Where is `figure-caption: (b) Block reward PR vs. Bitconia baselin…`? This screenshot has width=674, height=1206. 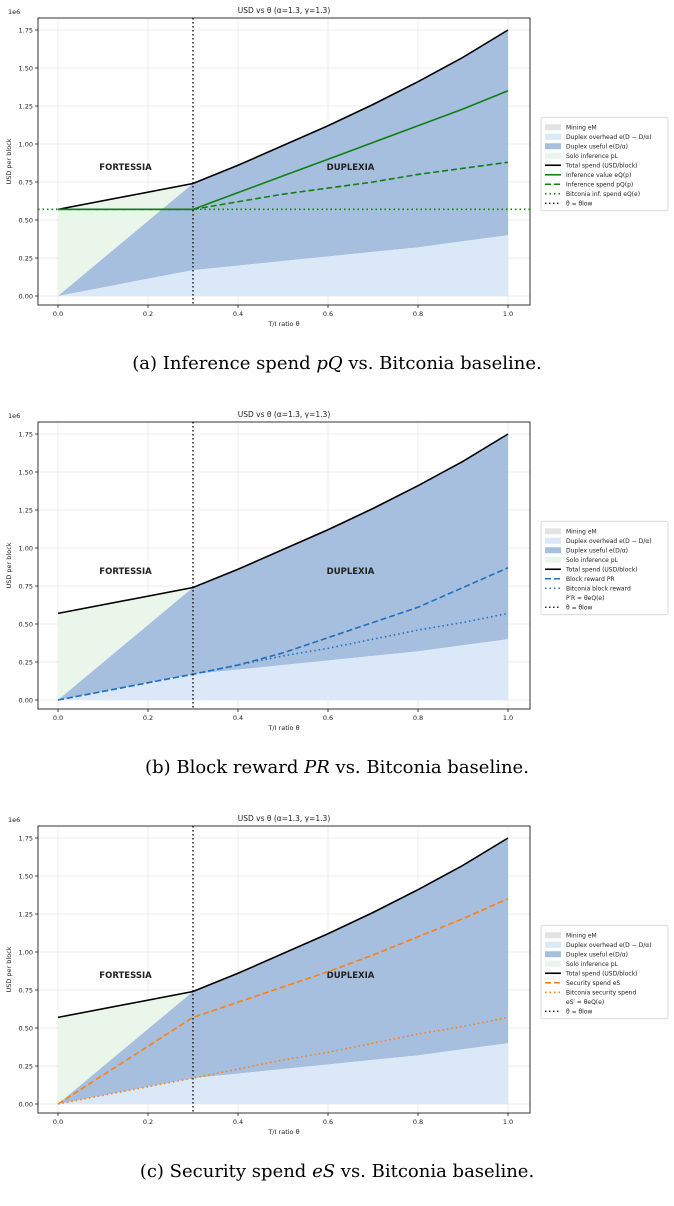 figure-caption: (b) Block reward PR vs. Bitconia baselin… is located at coordinates (337, 767).